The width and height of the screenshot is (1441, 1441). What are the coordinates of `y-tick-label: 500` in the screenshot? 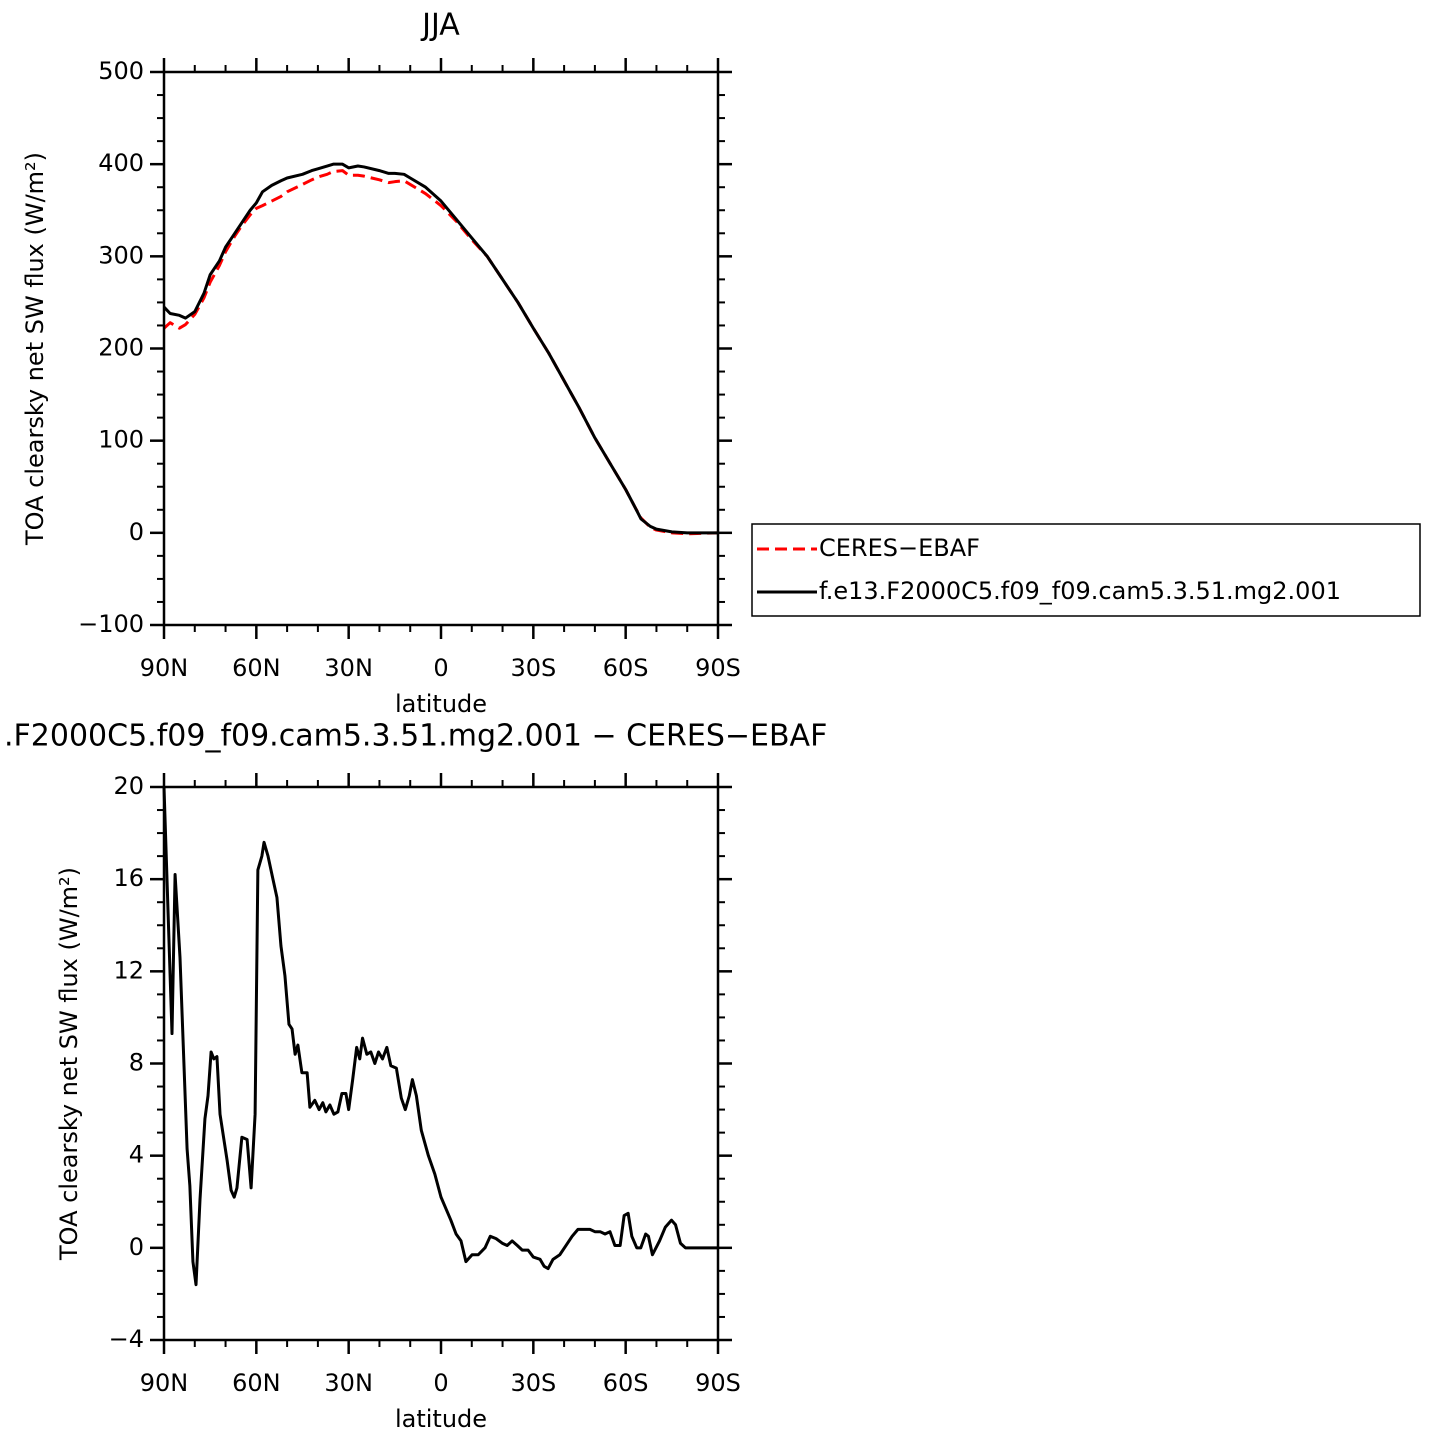 It's located at (121, 71).